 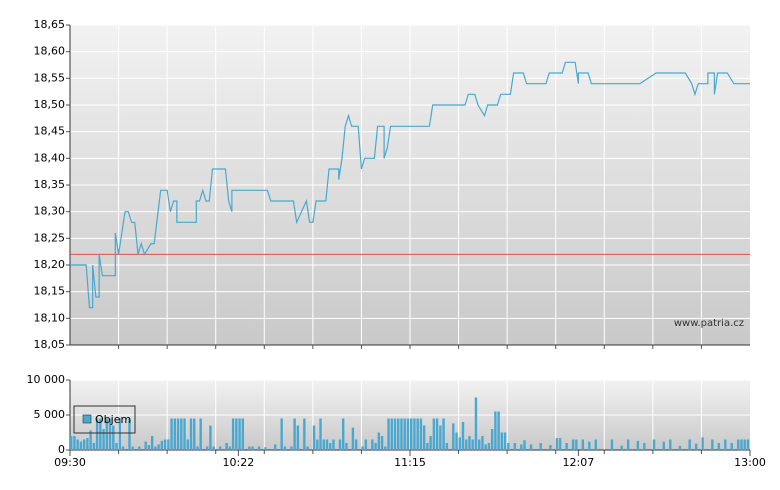 What do you see at coordinates (113, 419) in the screenshot?
I see `legend-label: Objem` at bounding box center [113, 419].